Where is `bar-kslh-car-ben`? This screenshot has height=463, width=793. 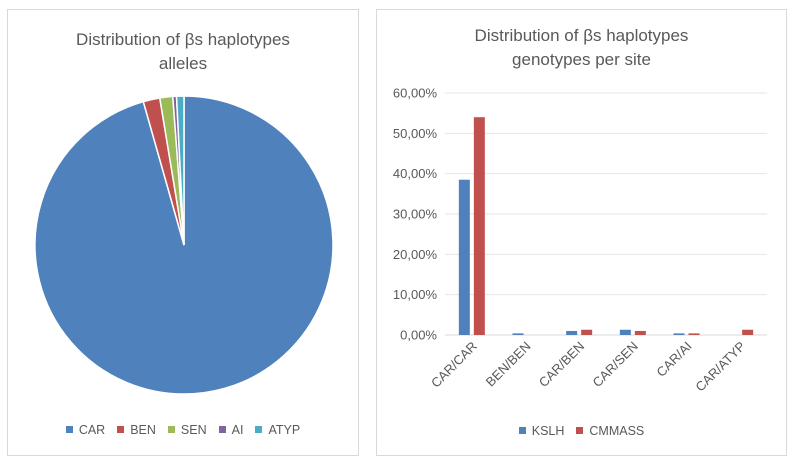
bar-kslh-car-ben is located at coordinates (572, 332).